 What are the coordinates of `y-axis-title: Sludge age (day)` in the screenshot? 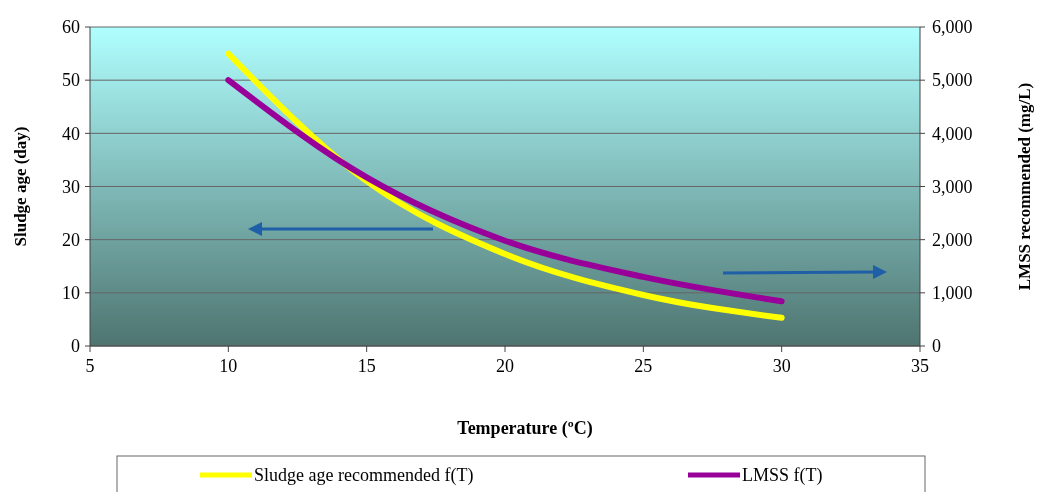 It's located at (20, 186).